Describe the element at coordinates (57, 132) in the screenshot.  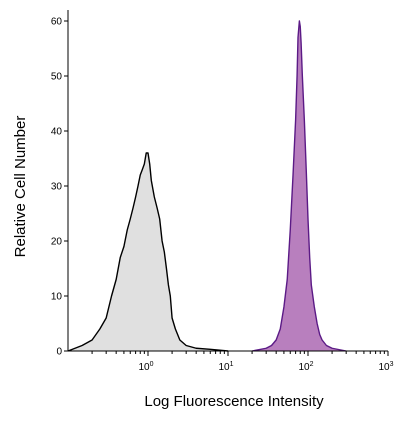
I see `y-tick-label: 40` at that location.